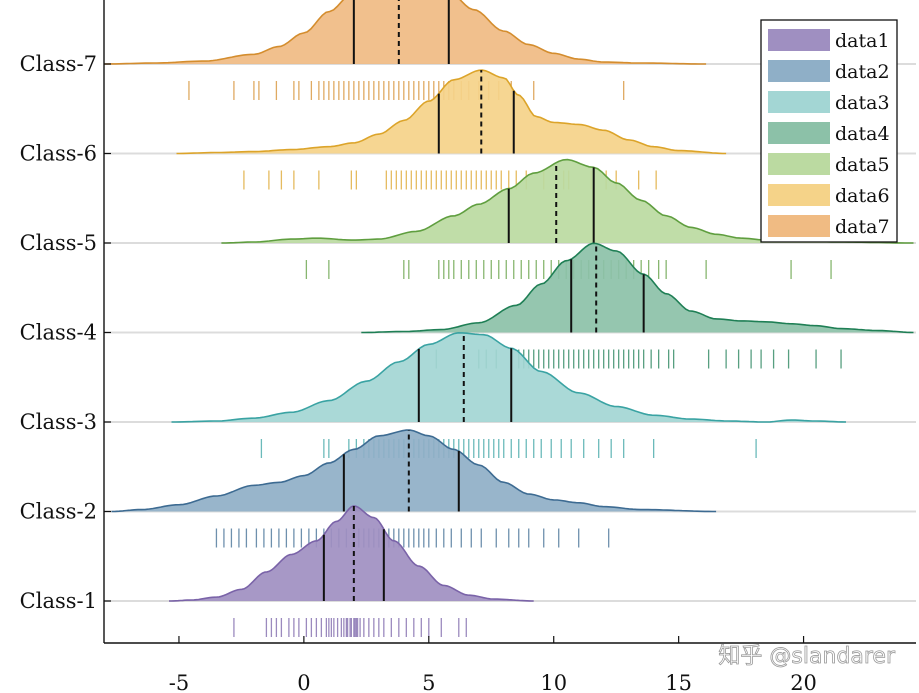 The height and width of the screenshot is (693, 919). I want to click on density-area-data5, so click(567, 201).